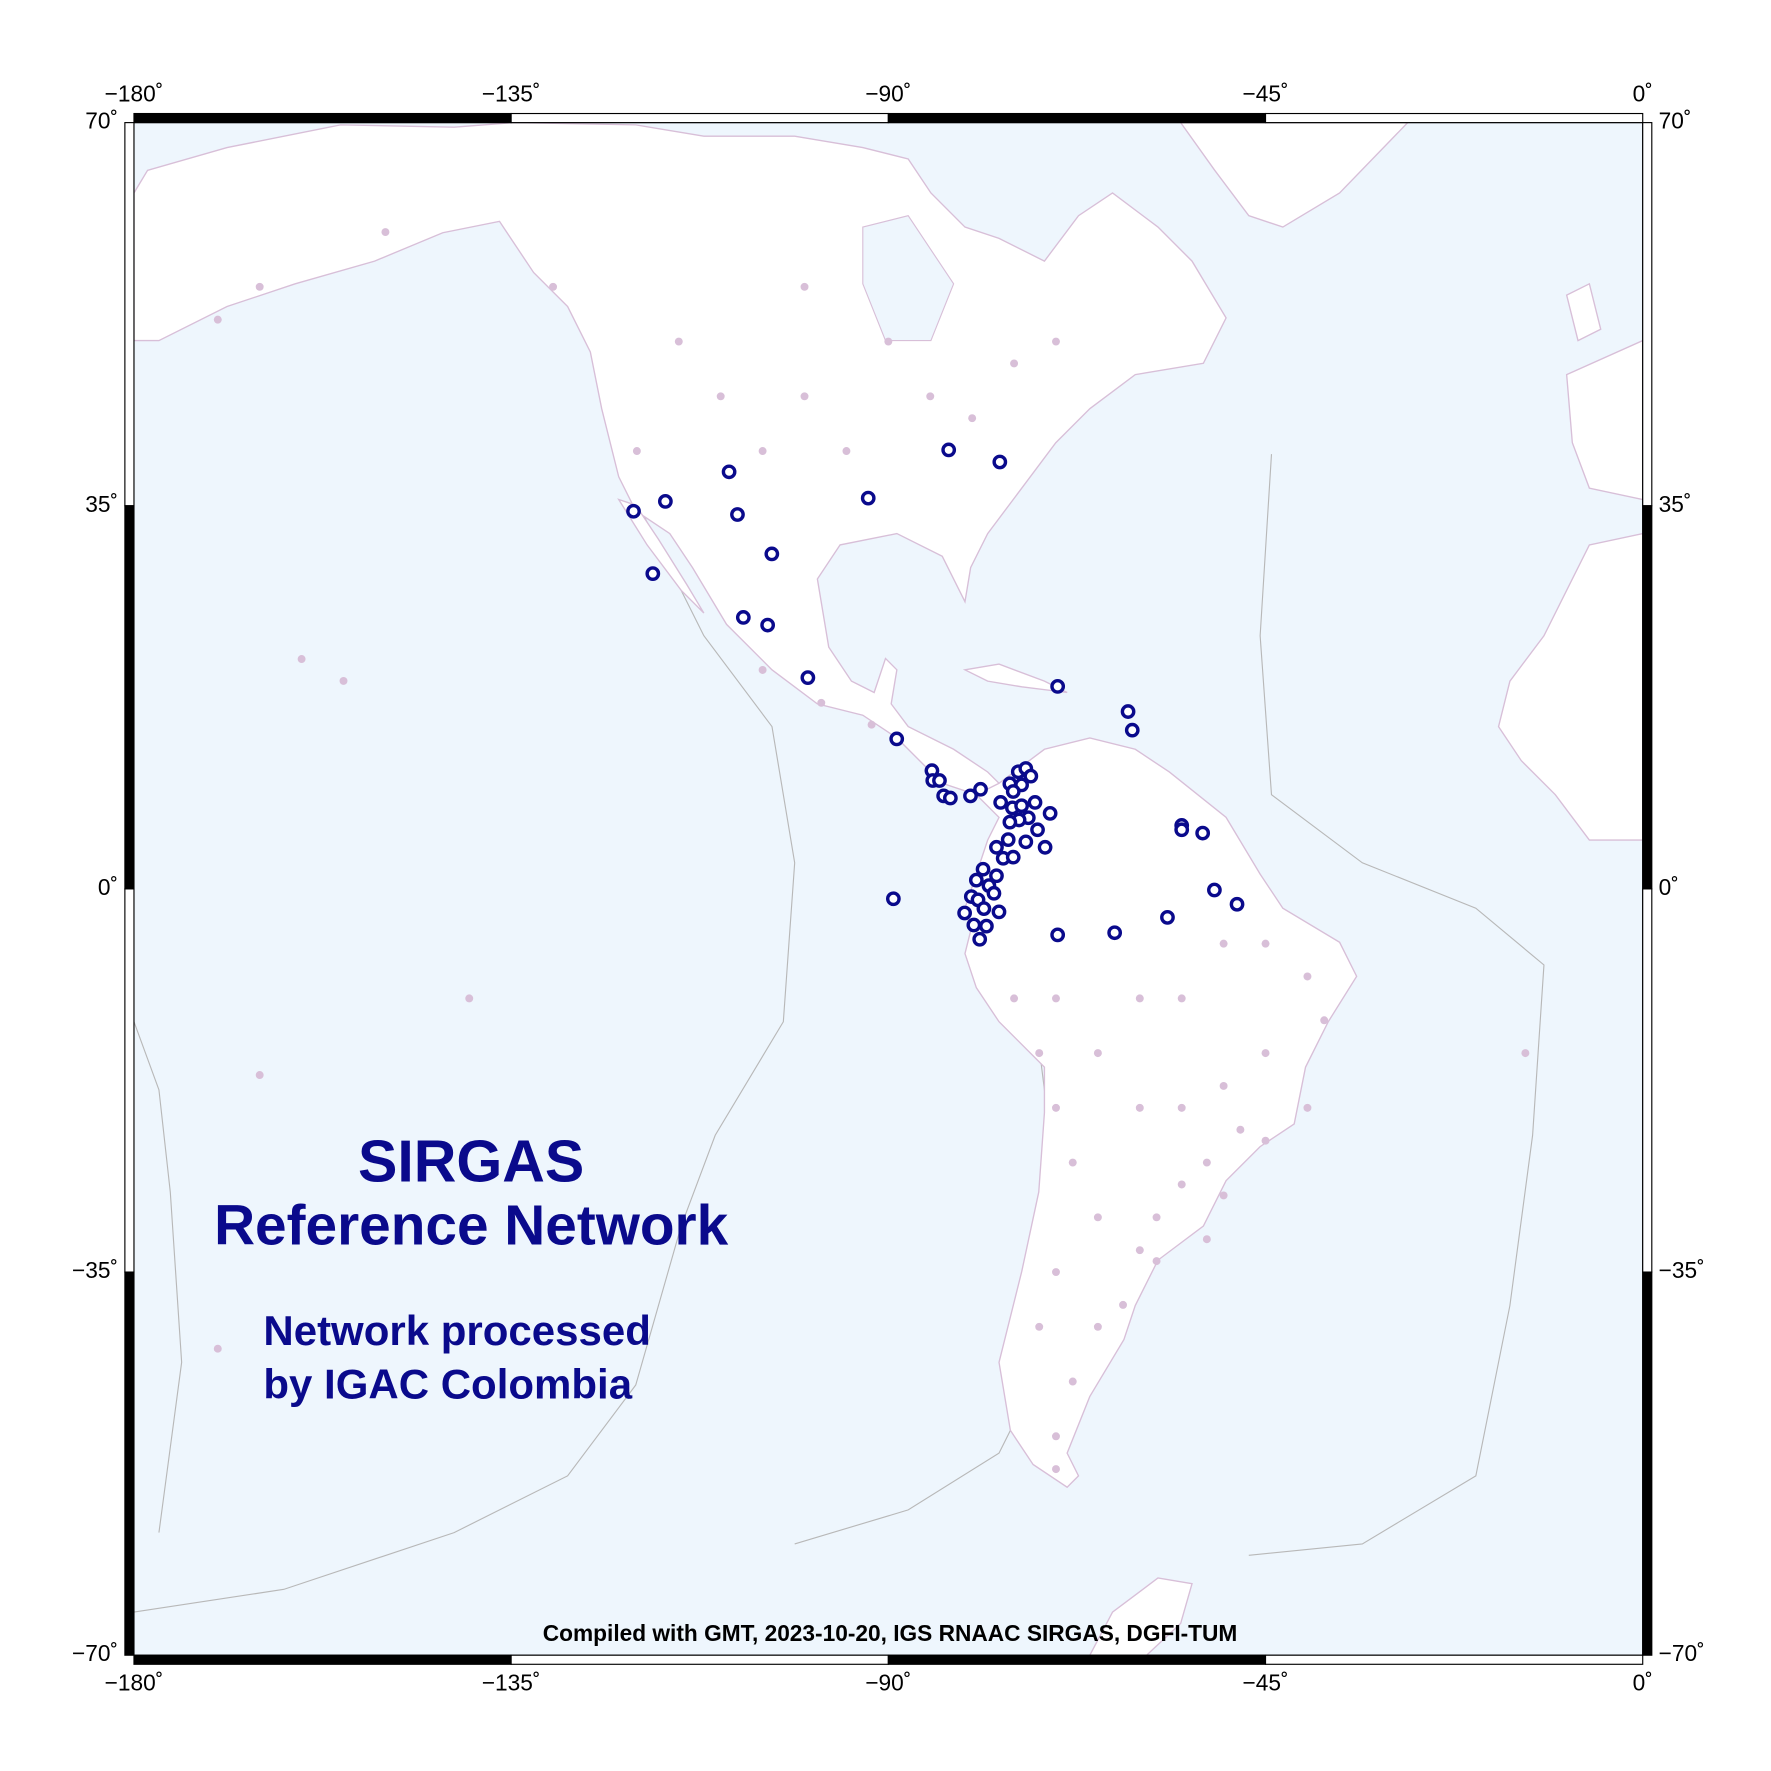  Describe the element at coordinates (1604, 420) in the screenshot. I see `europe` at that location.